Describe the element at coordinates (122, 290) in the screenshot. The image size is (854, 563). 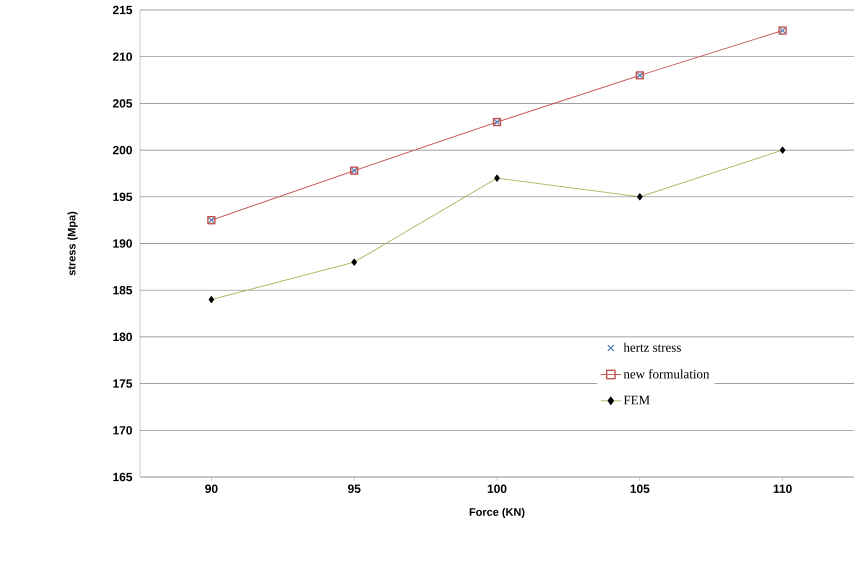
I see `y-tick-label: 185` at that location.